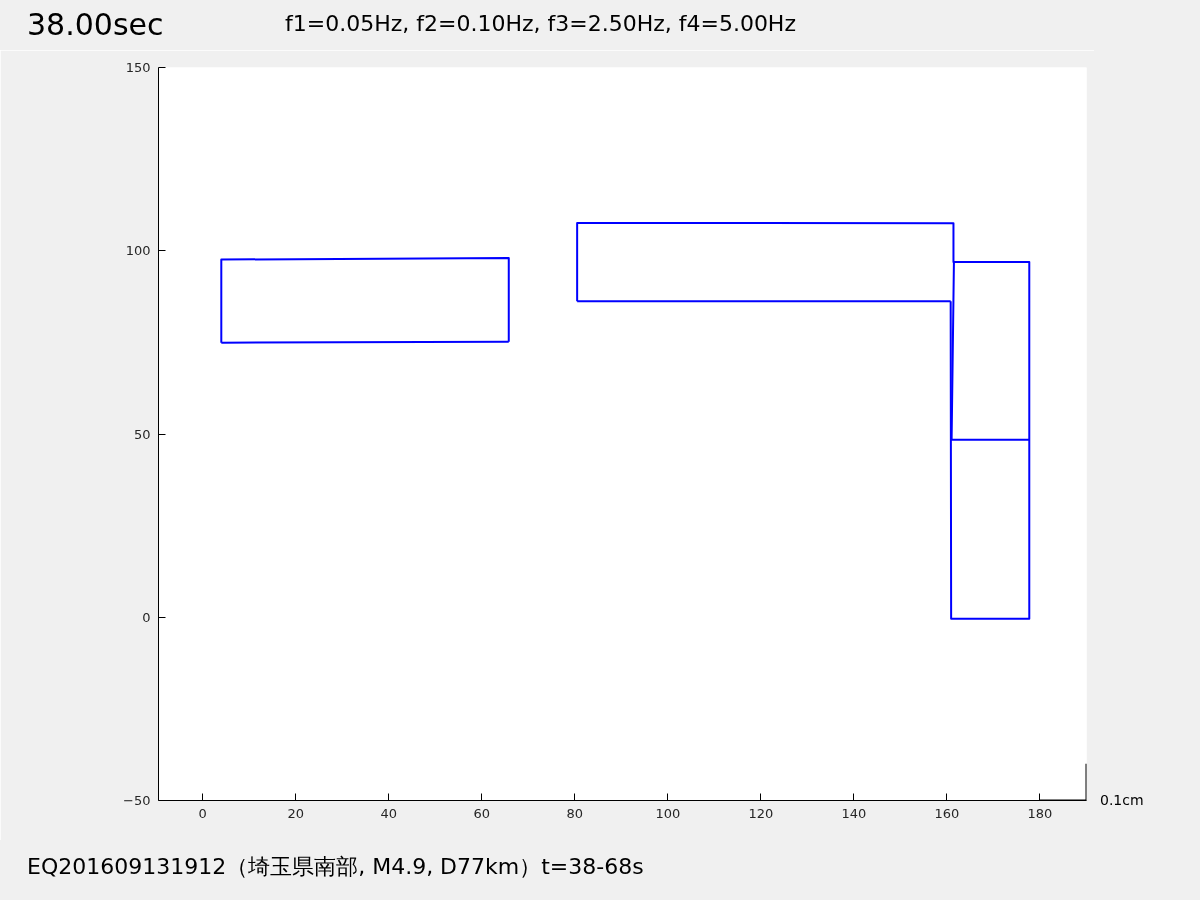  What do you see at coordinates (947, 813) in the screenshot?
I see `x-tick-label: 160` at bounding box center [947, 813].